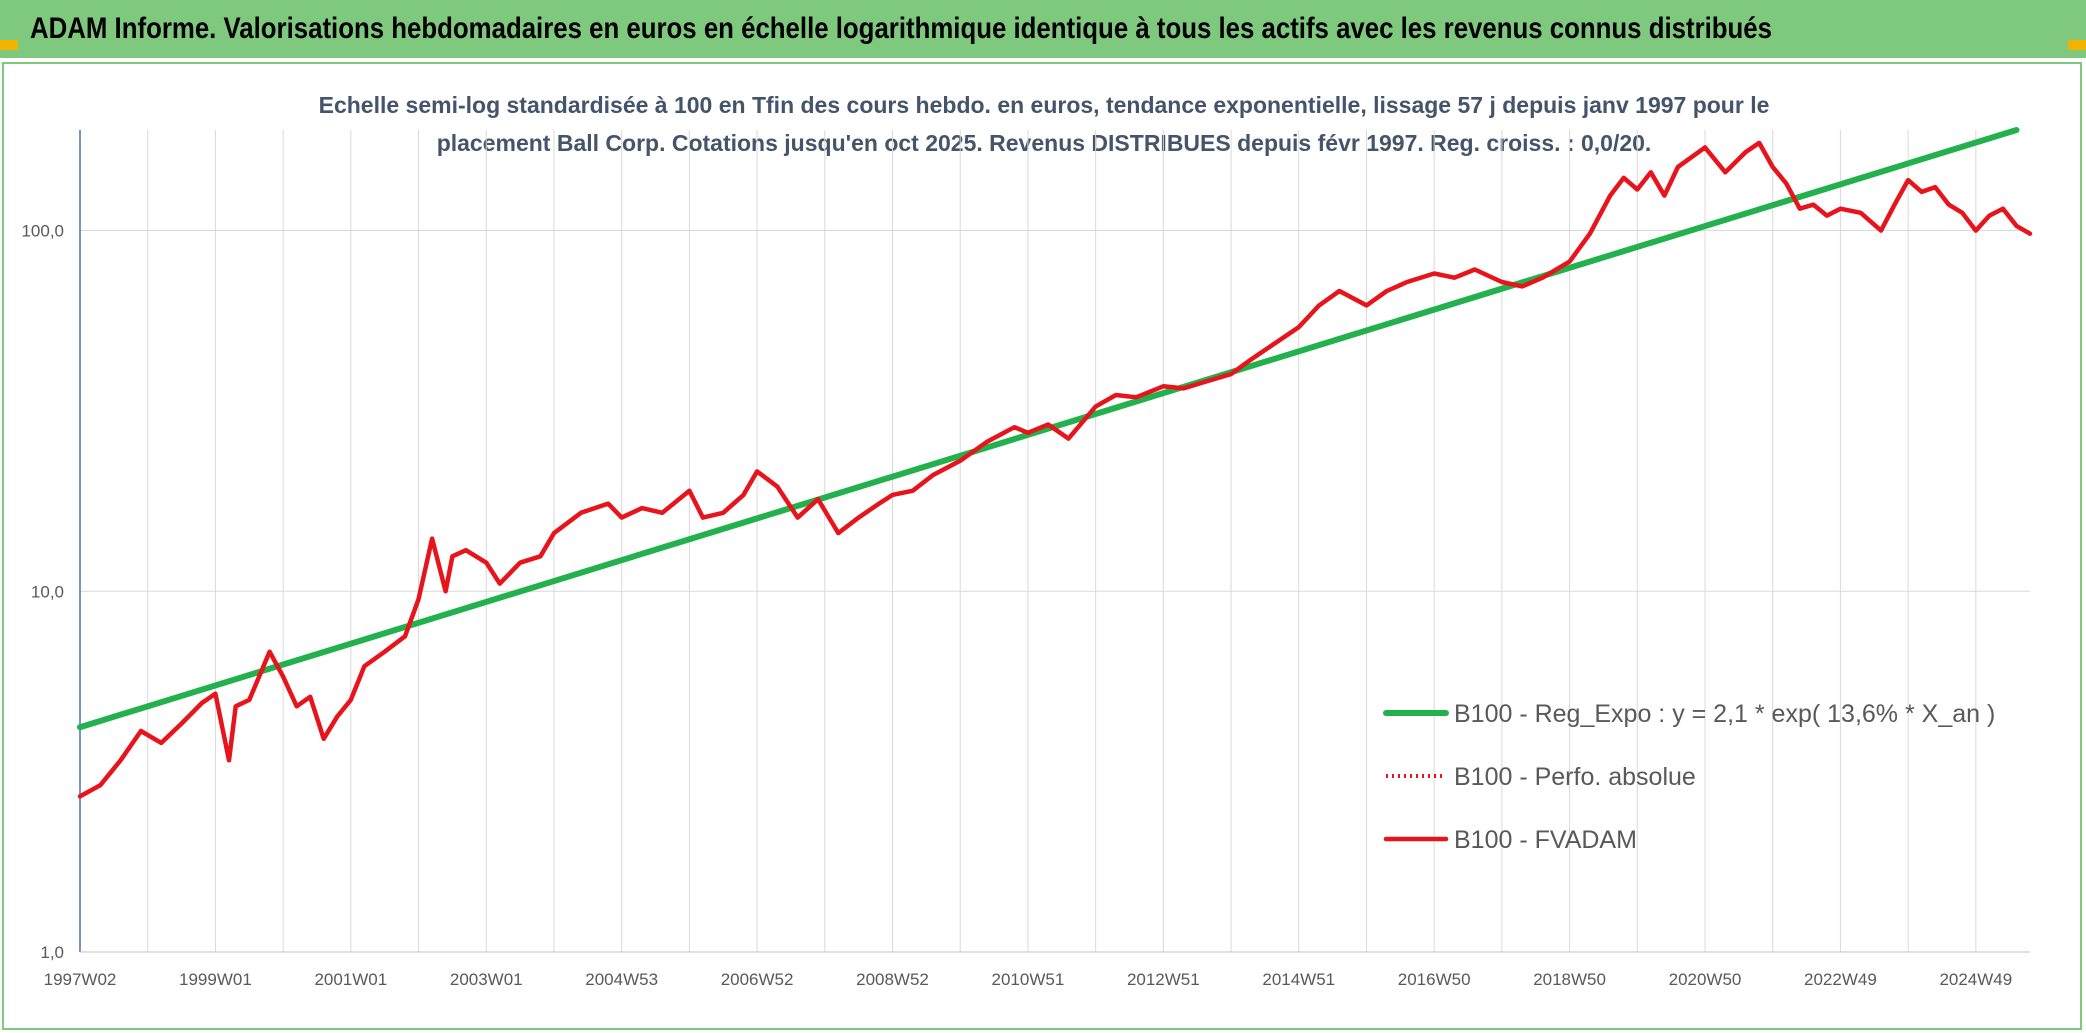 The width and height of the screenshot is (2086, 1033). Describe the element at coordinates (350, 979) in the screenshot. I see `x-tick-label: 2001W01` at that location.